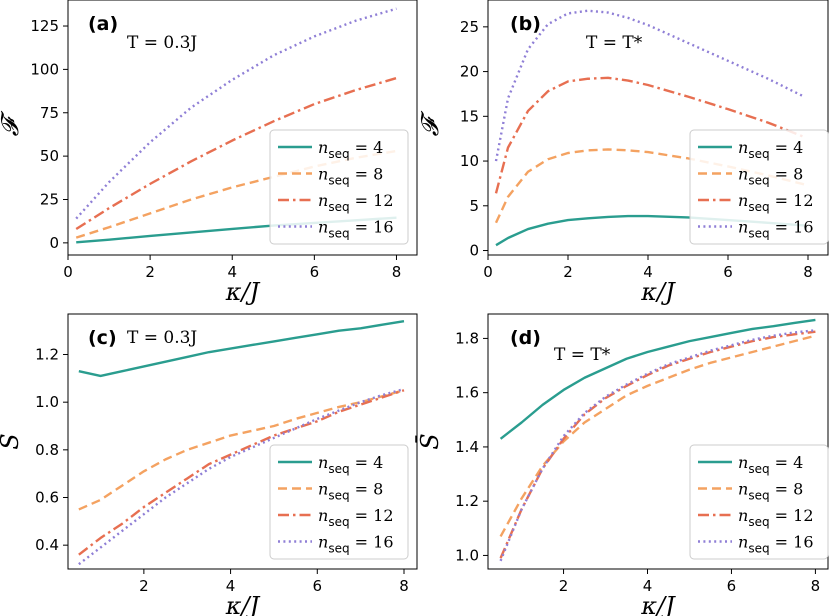 This screenshot has height=616, width=830. What do you see at coordinates (525, 24) in the screenshot?
I see `panel-label: (b)` at bounding box center [525, 24].